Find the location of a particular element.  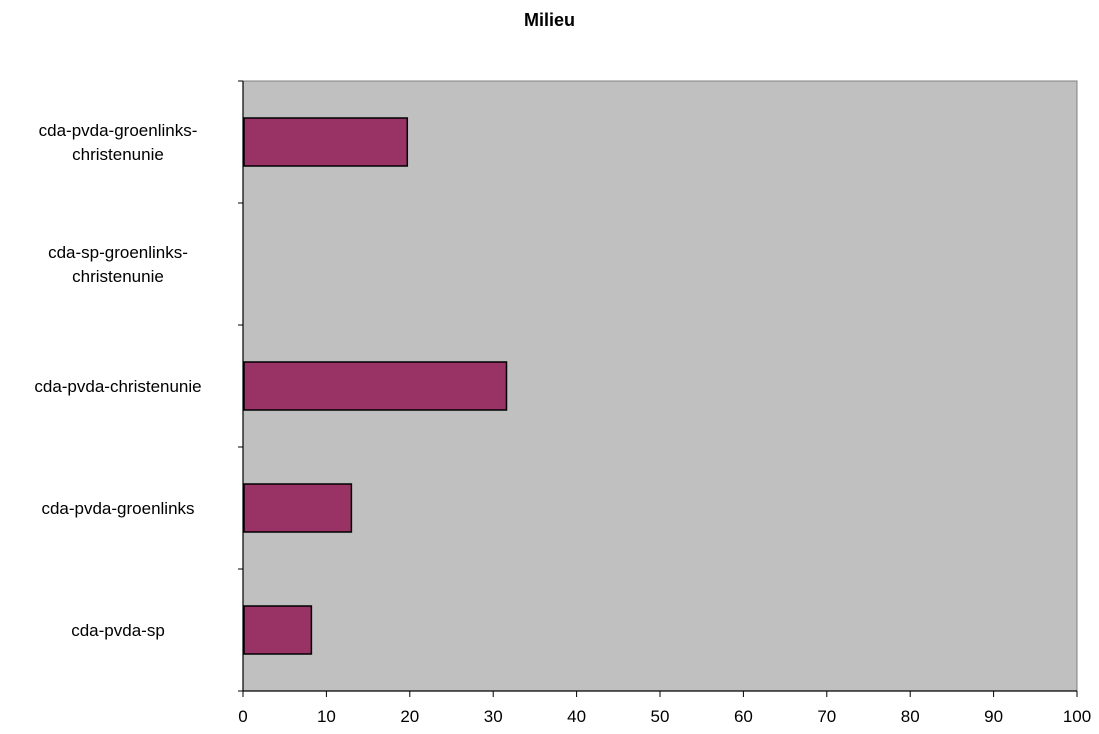

x-tick-label: 60 is located at coordinates (743, 716).